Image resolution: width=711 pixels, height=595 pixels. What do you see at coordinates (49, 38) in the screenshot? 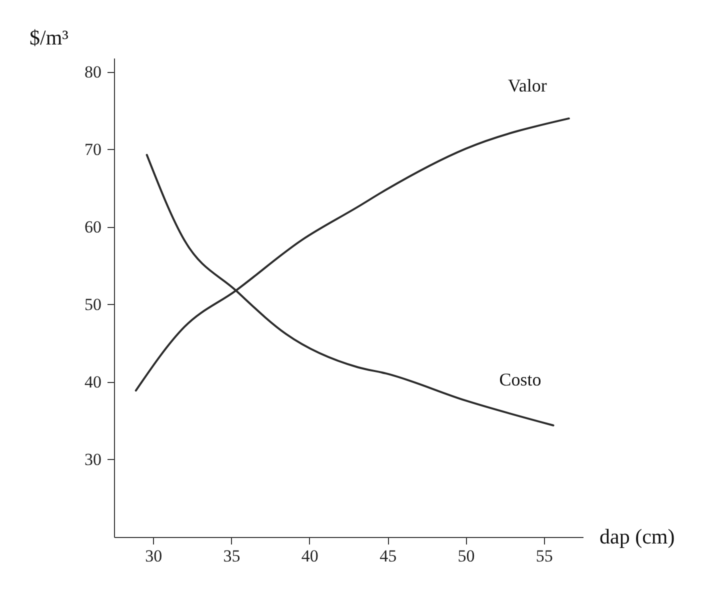
I see `y-axis-title: $/m³` at bounding box center [49, 38].